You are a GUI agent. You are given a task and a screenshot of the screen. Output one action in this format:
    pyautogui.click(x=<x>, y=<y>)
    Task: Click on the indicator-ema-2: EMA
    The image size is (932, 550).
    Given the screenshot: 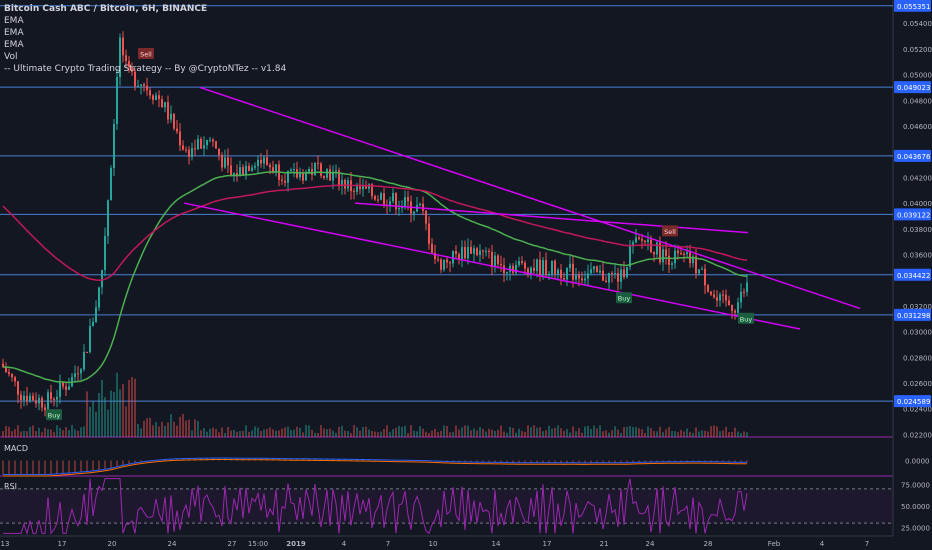 What is the action you would take?
    pyautogui.click(x=14, y=33)
    